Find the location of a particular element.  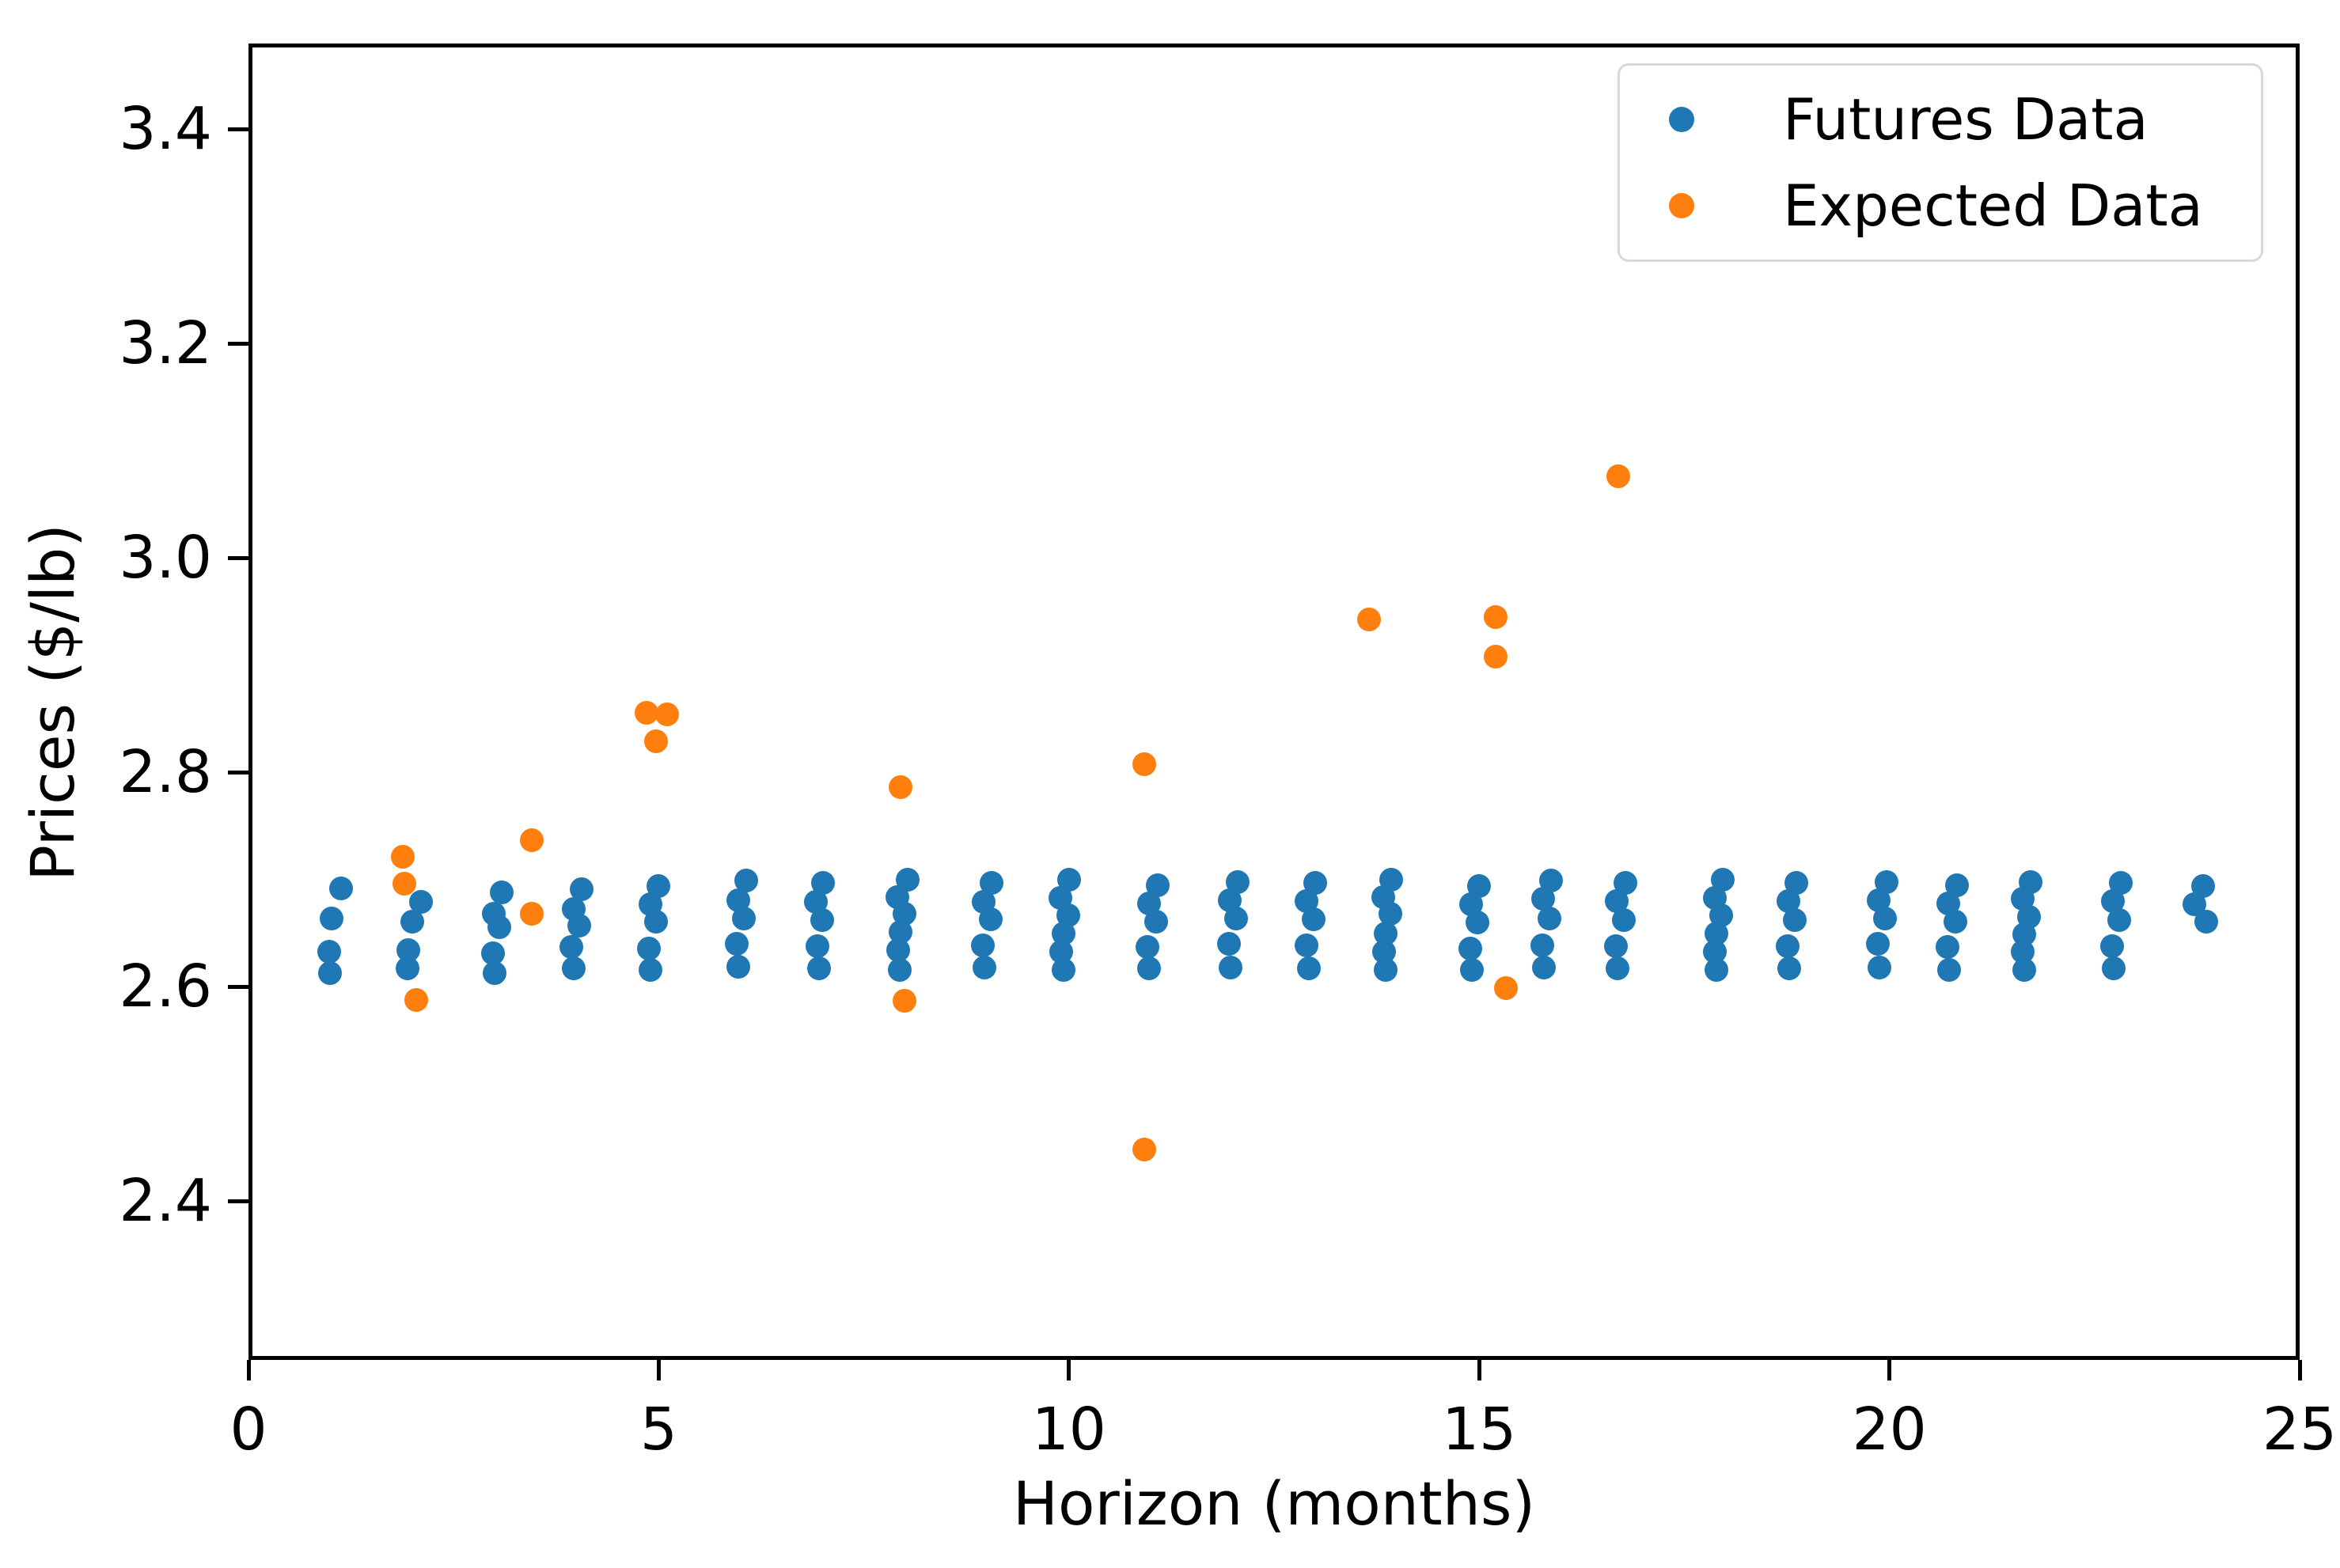

y-tick-label: 2.8 is located at coordinates (165, 772).